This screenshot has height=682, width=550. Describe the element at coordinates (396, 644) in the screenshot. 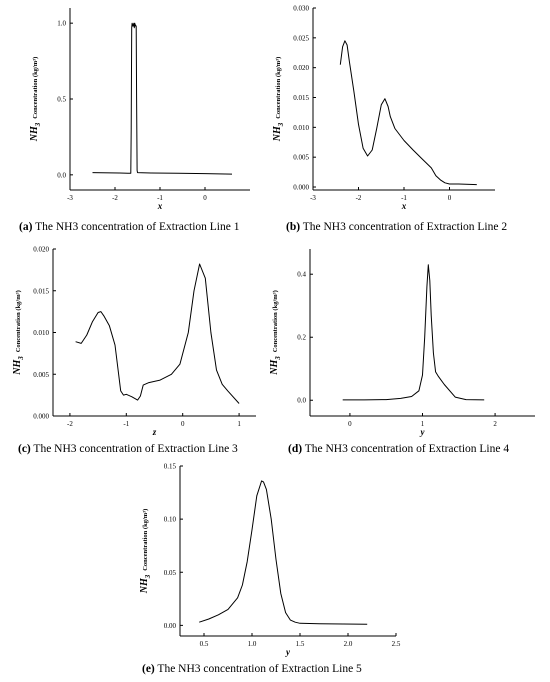

I see `x-tick-label-e: 2.5` at that location.